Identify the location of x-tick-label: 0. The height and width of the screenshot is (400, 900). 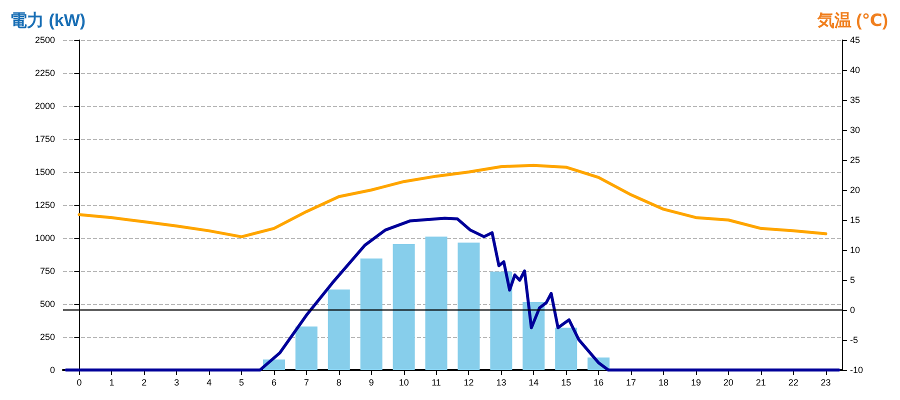
(79, 383).